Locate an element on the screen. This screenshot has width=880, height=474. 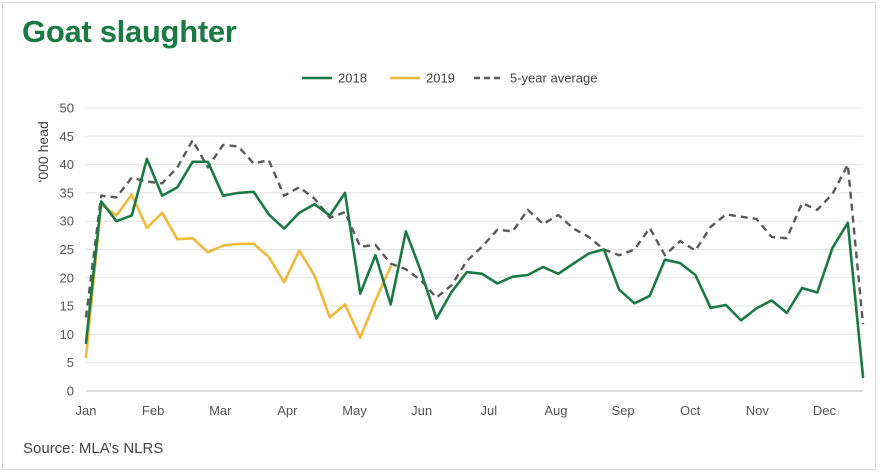
legend: 2018 2019 5-year average is located at coordinates (449, 78).